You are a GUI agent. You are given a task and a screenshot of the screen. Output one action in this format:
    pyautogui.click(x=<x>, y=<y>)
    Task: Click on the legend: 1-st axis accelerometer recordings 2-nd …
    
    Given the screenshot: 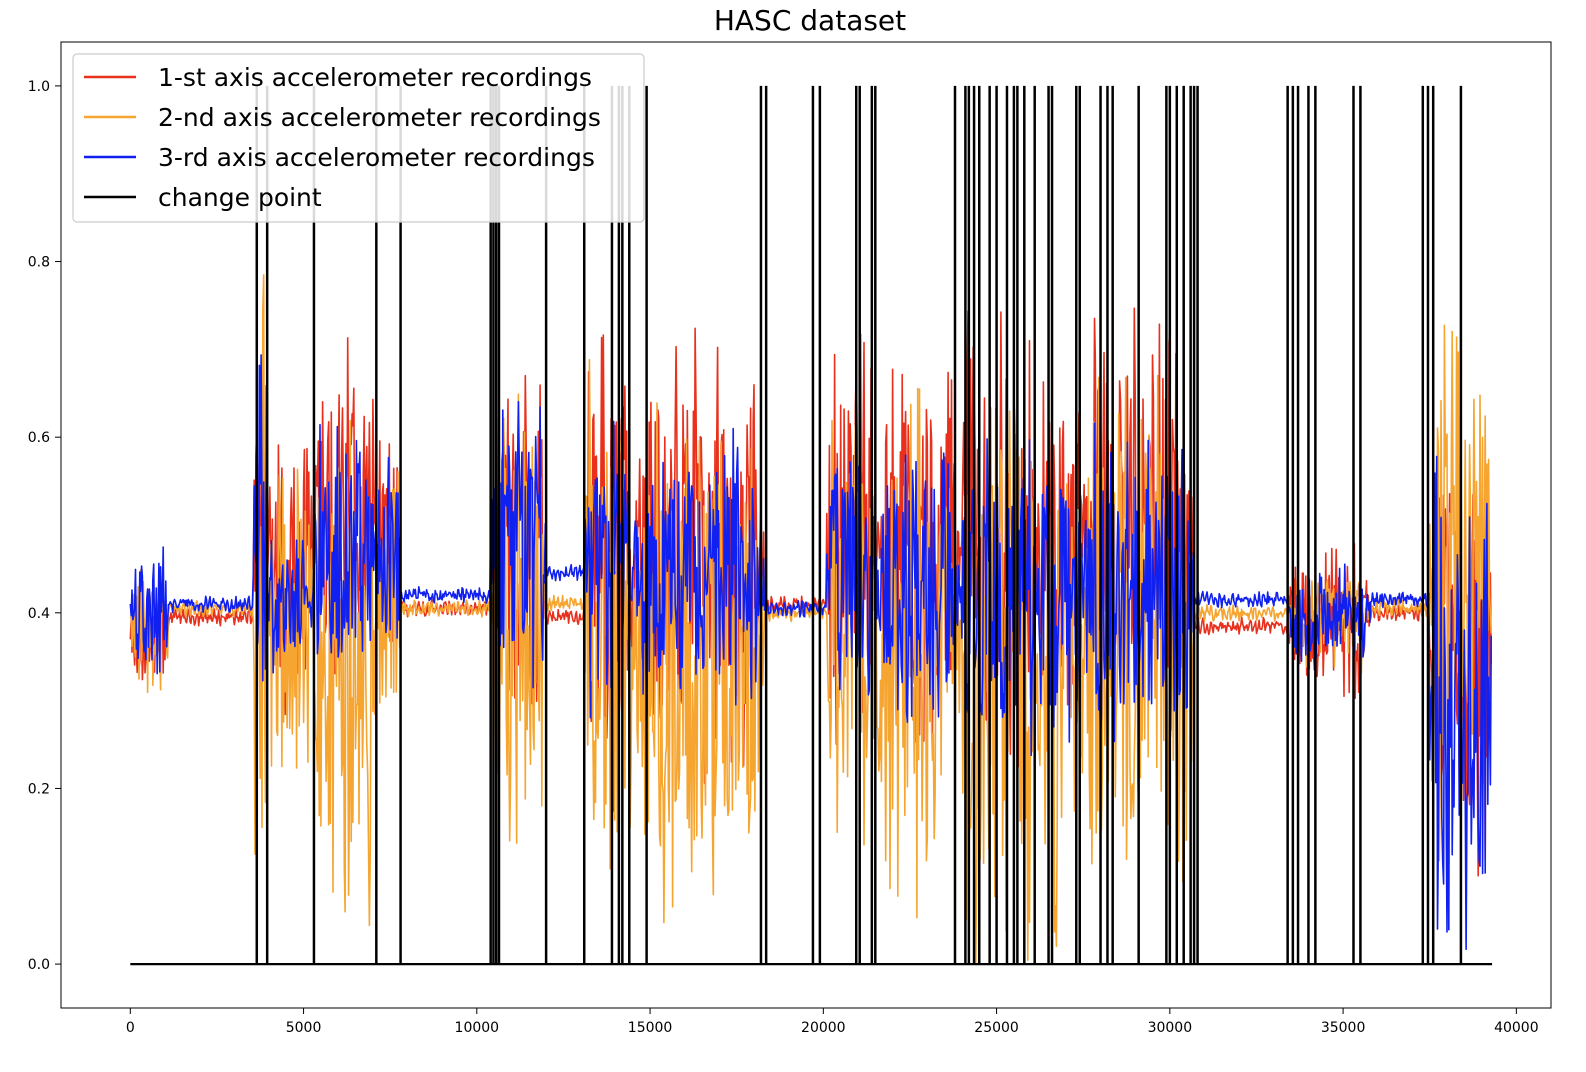 What is the action you would take?
    pyautogui.click(x=358, y=138)
    